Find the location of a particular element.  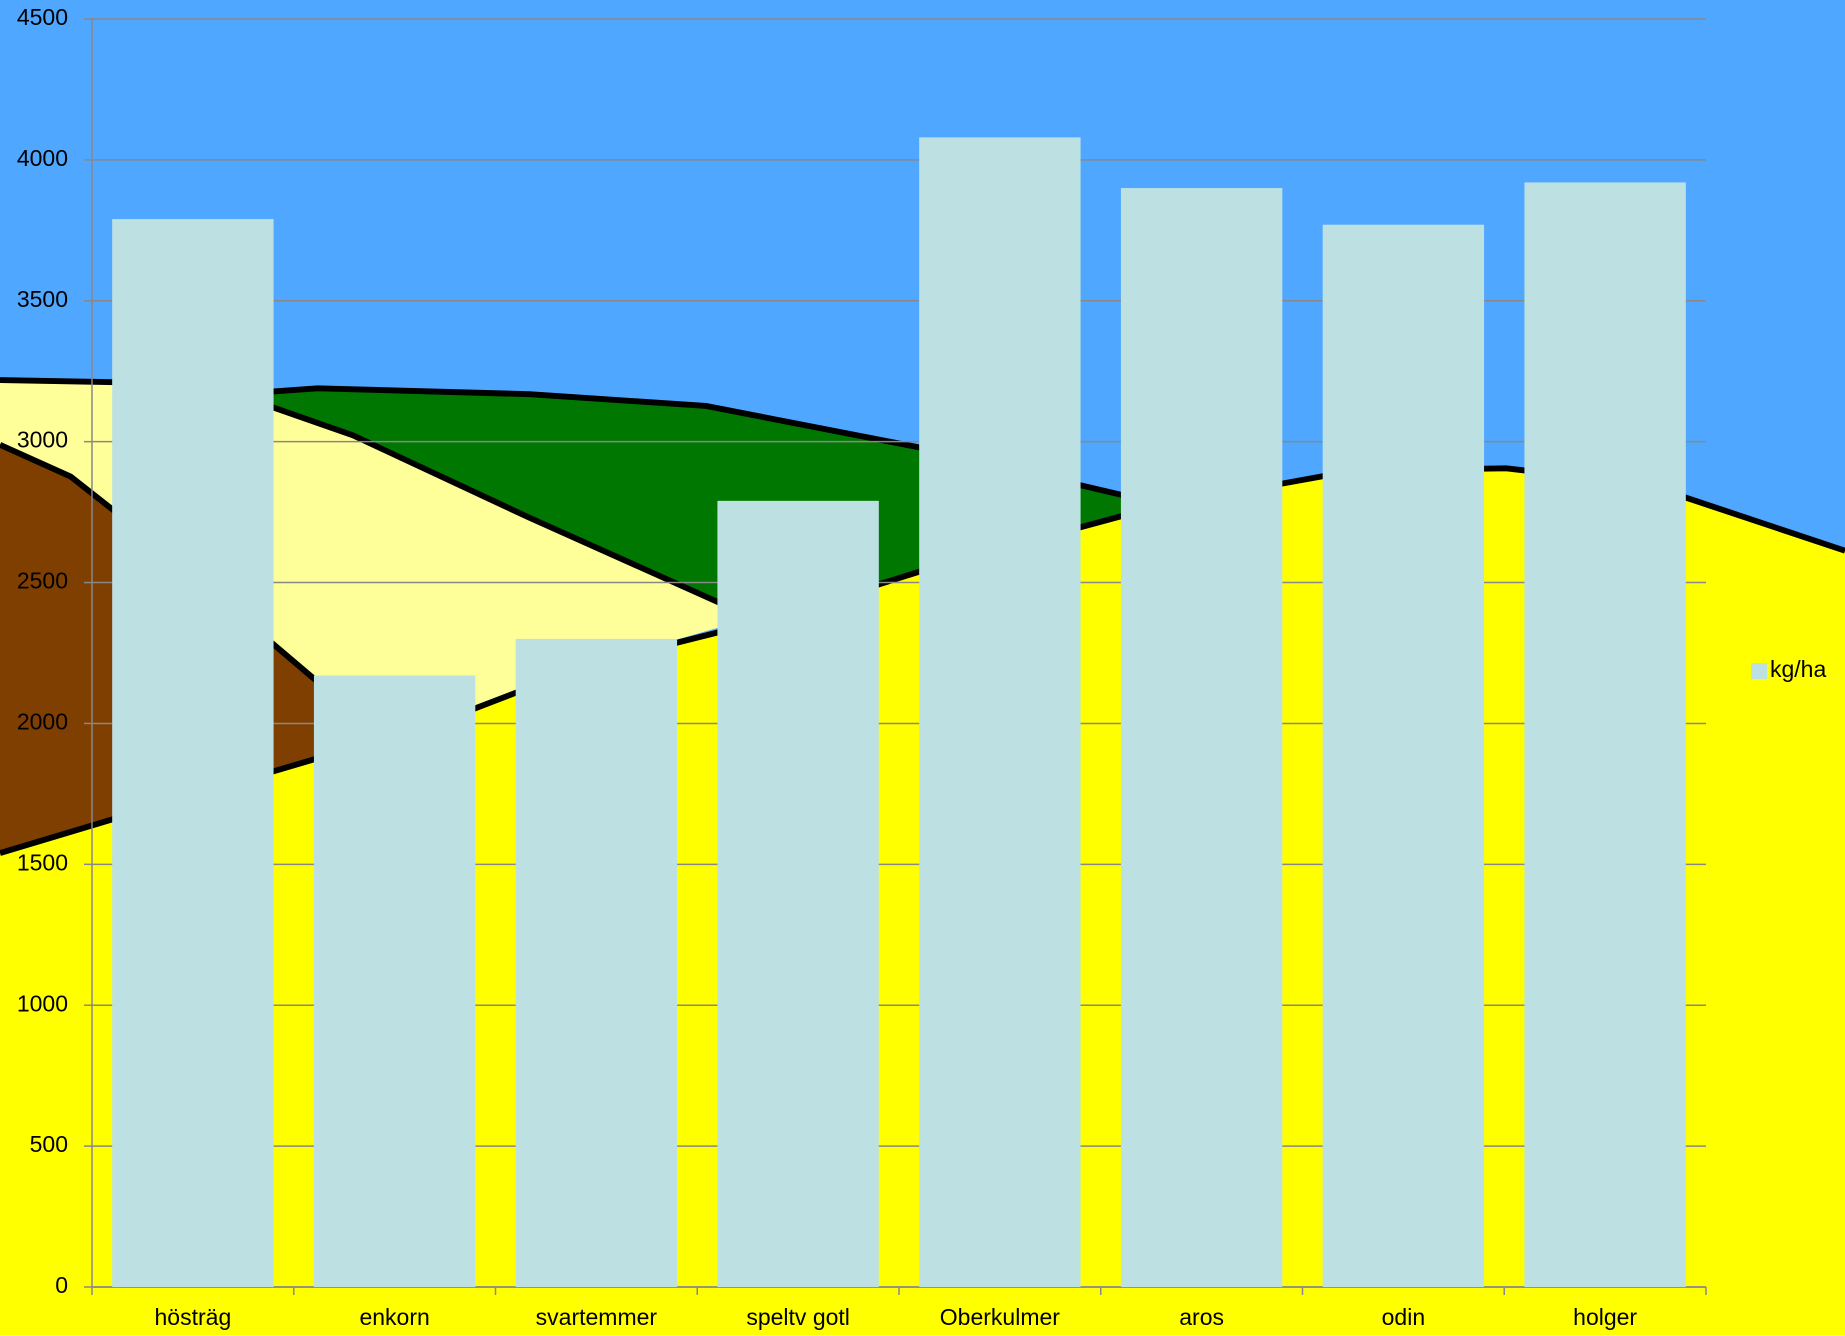

x-tick-label: enkorn is located at coordinates (394, 1317).